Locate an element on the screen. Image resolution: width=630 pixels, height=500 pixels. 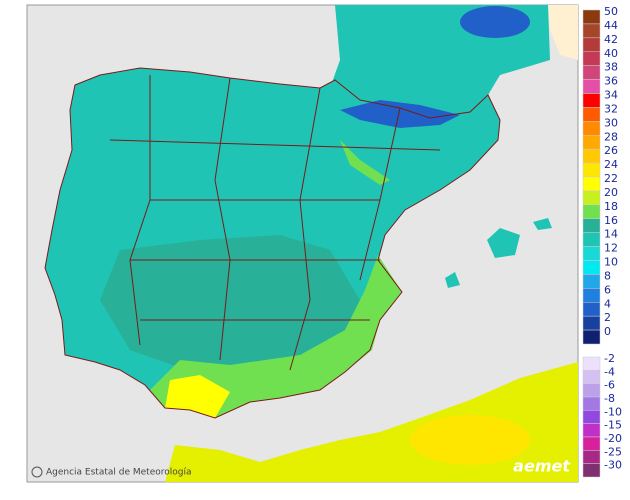
legend-label: 20 is located at coordinates (611, 192).